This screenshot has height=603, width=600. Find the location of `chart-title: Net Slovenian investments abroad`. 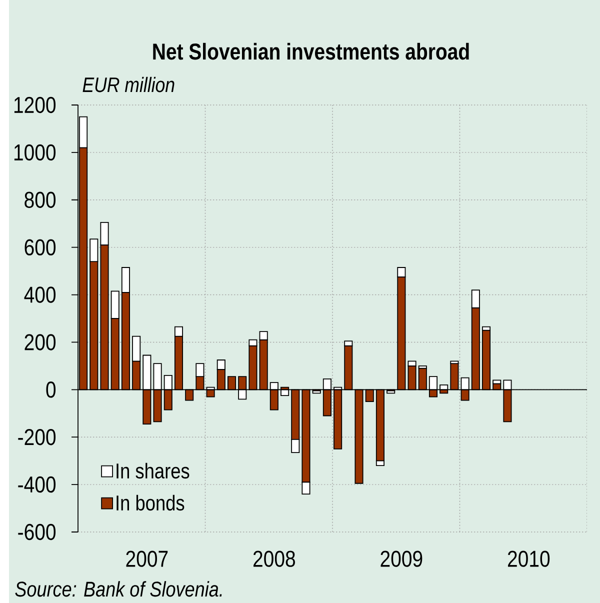

chart-title: Net Slovenian investments abroad is located at coordinates (311, 51).